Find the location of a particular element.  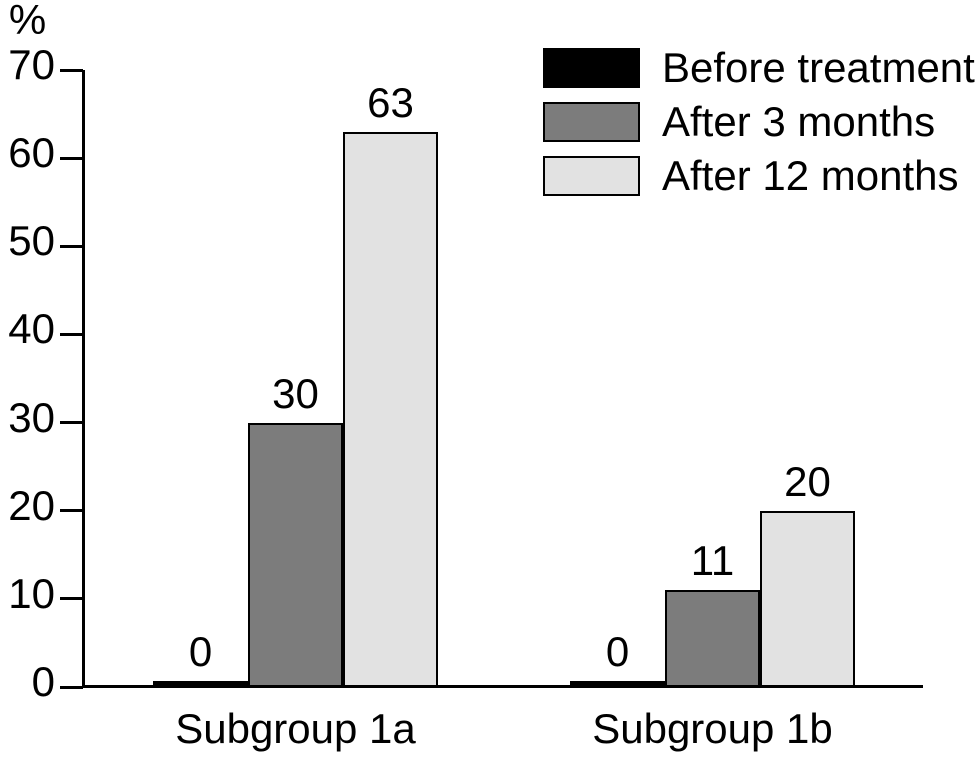

y-axis-title: % is located at coordinates (27, 21).